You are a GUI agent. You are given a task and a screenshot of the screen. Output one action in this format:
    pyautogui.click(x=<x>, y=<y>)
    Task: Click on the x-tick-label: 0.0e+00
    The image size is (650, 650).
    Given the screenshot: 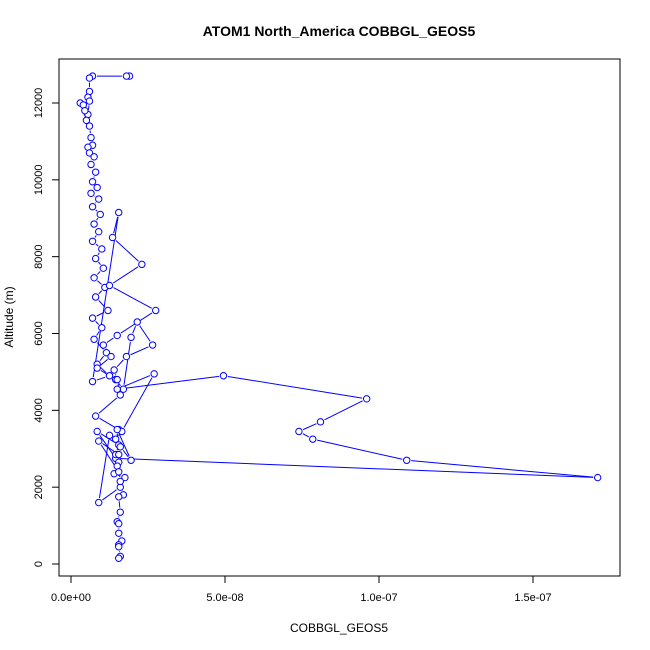 What is the action you would take?
    pyautogui.click(x=71, y=598)
    